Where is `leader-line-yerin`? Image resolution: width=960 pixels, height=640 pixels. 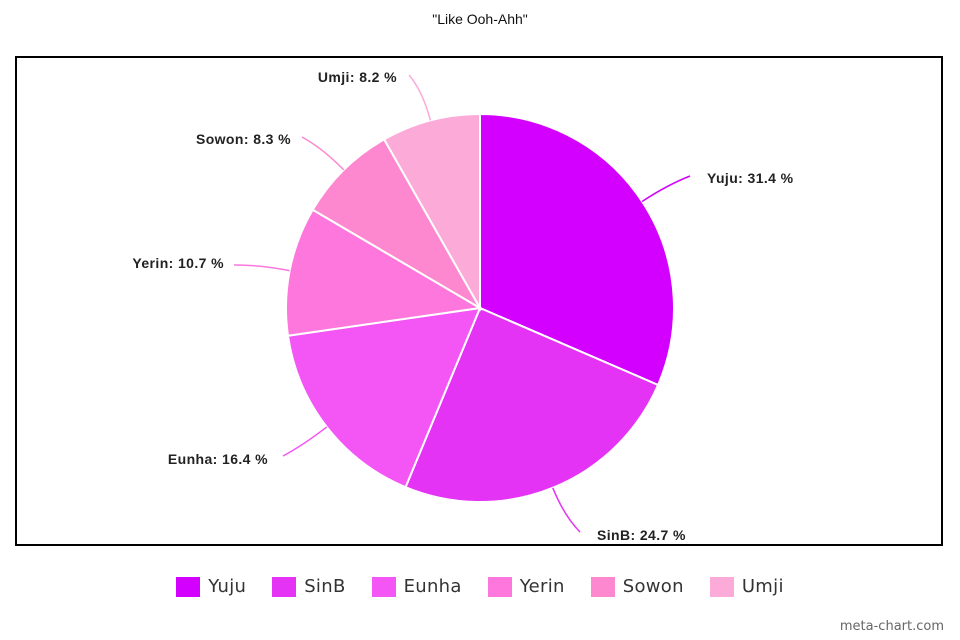 leader-line-yerin is located at coordinates (261, 268).